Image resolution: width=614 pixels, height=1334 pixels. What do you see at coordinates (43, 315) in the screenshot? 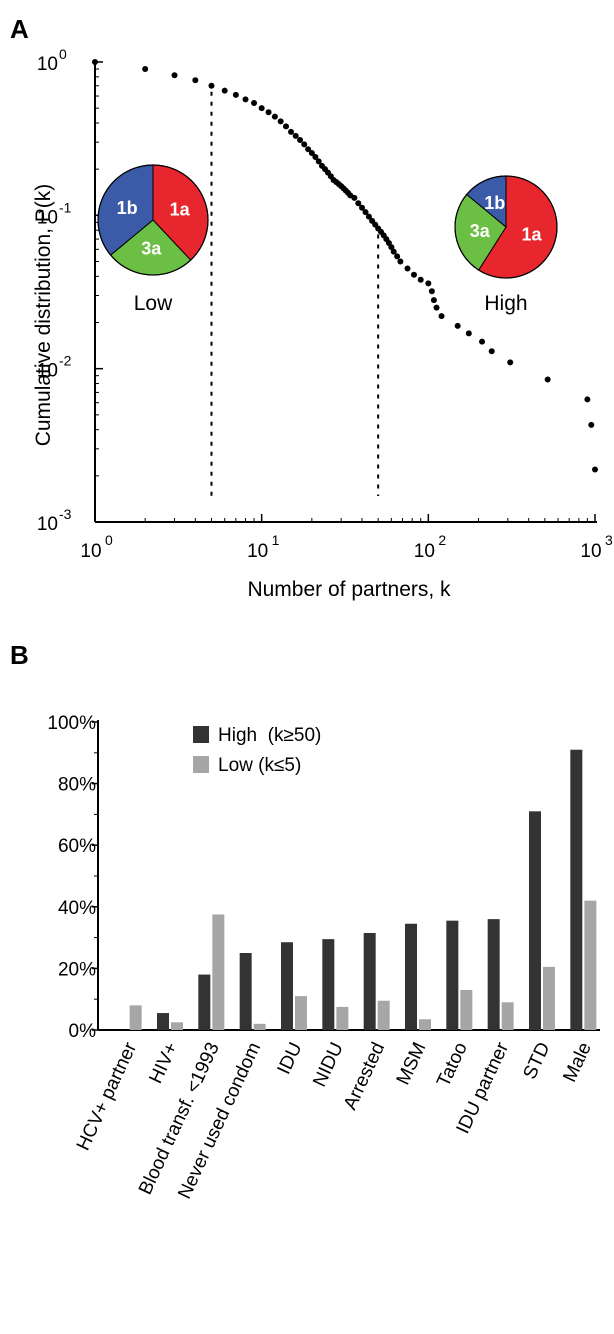
I see `panel-a-y-axis-label: Cumulative distribution, P(k)` at bounding box center [43, 315].